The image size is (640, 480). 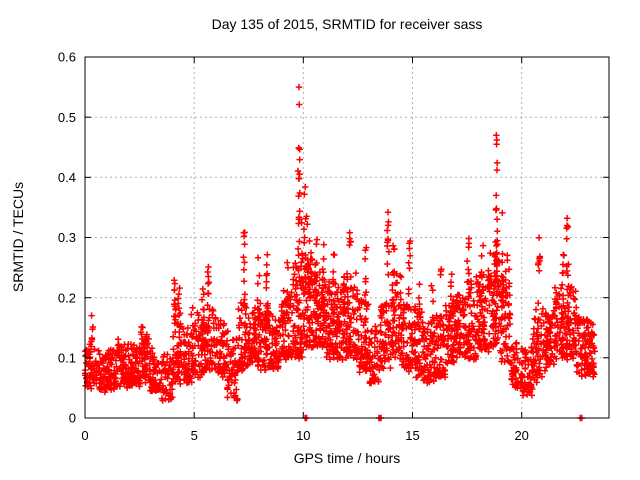 I want to click on x-tick-label-0: 0, so click(x=84, y=435).